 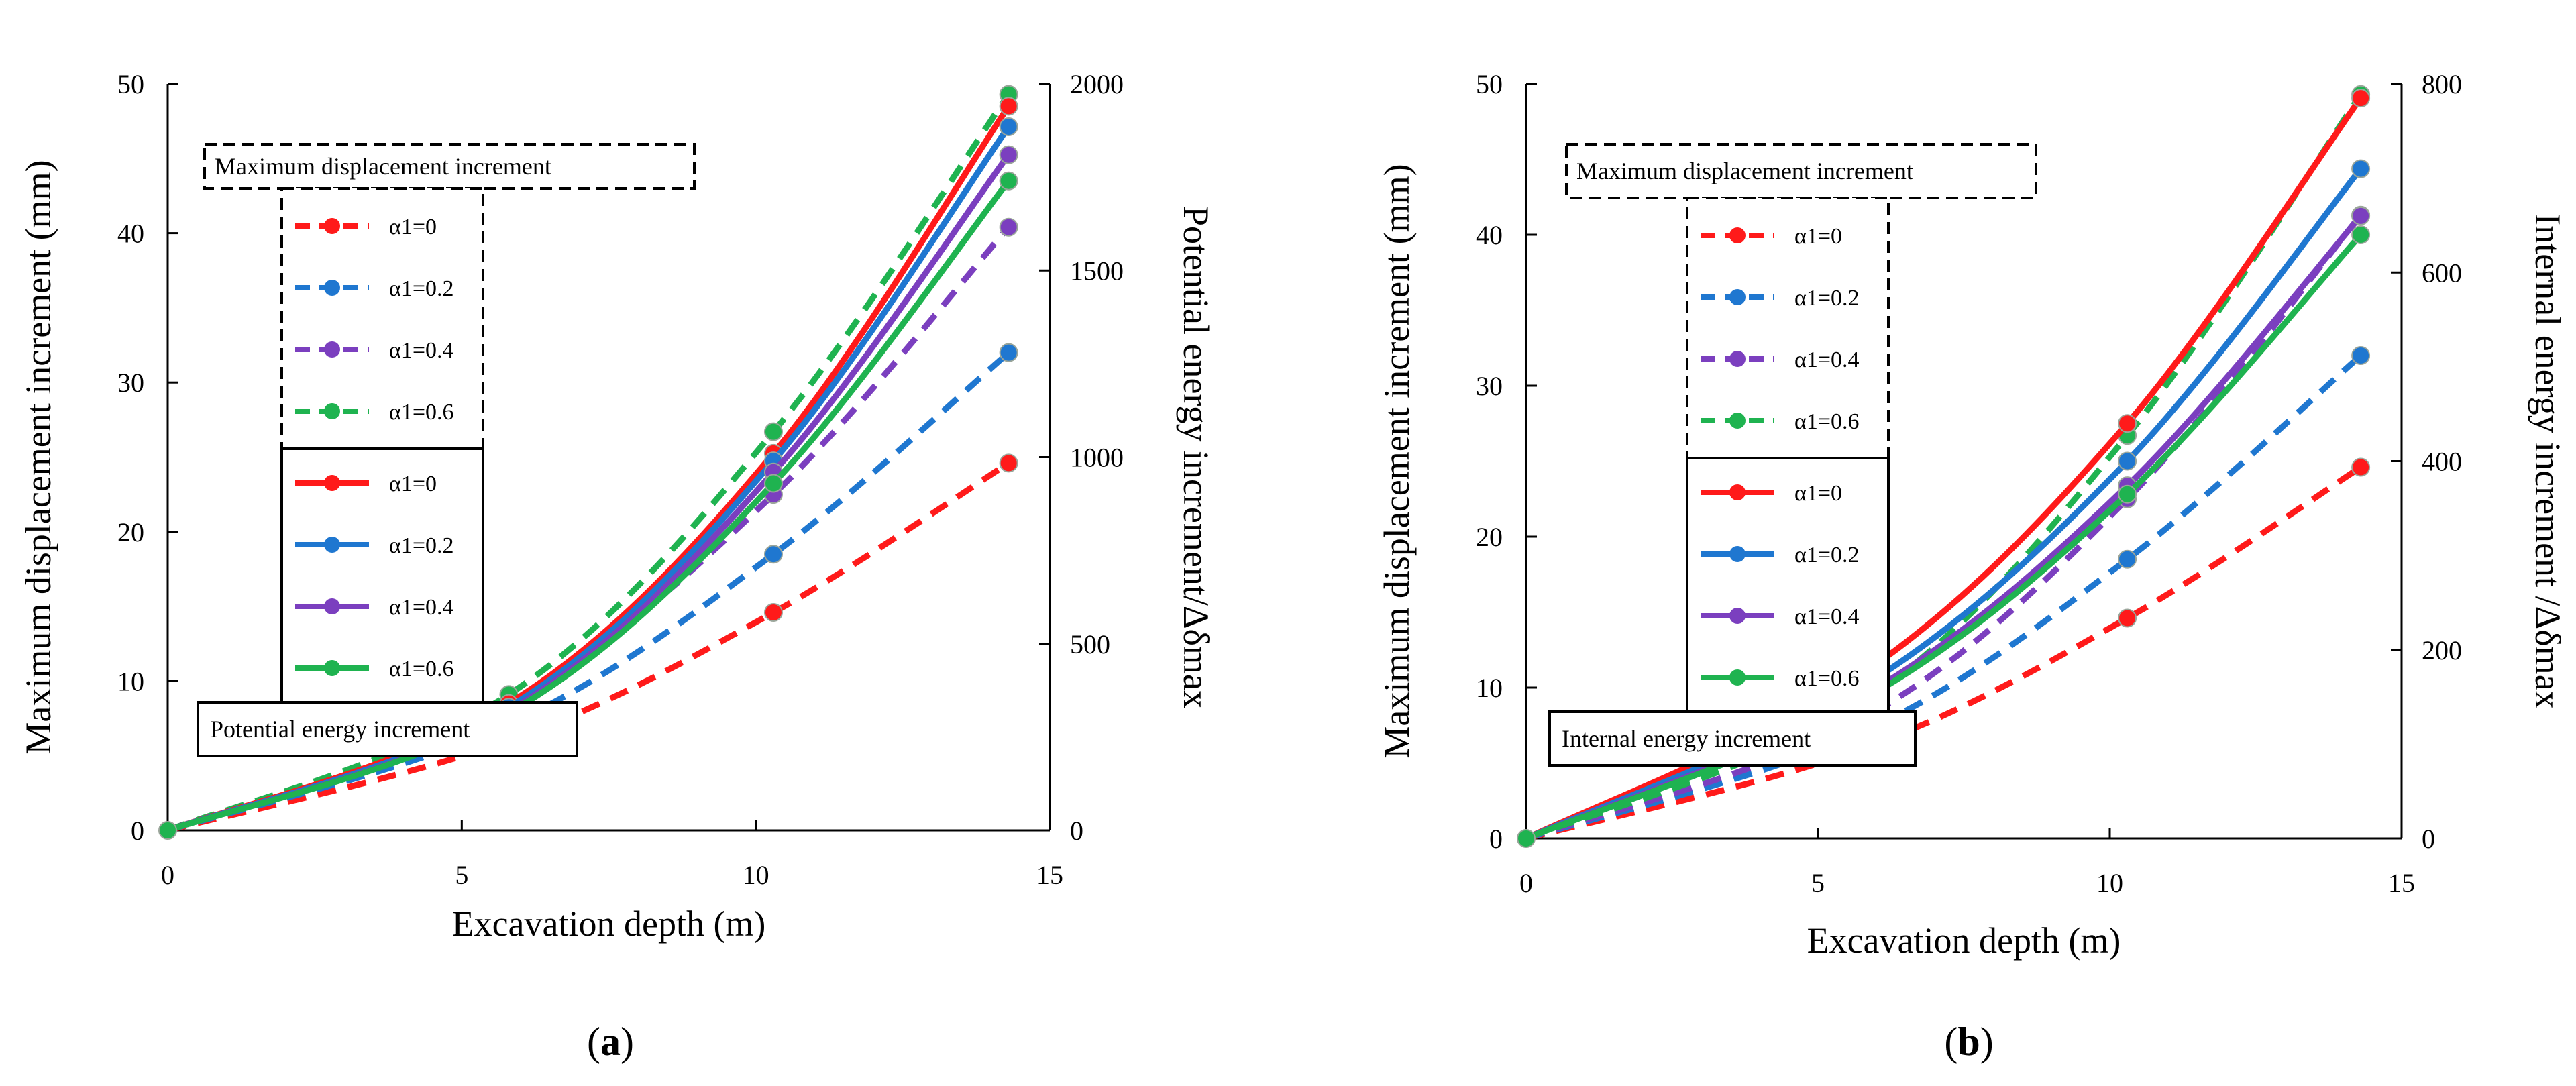 What do you see at coordinates (1968, 1042) in the screenshot?
I see `panel-label: (b)` at bounding box center [1968, 1042].